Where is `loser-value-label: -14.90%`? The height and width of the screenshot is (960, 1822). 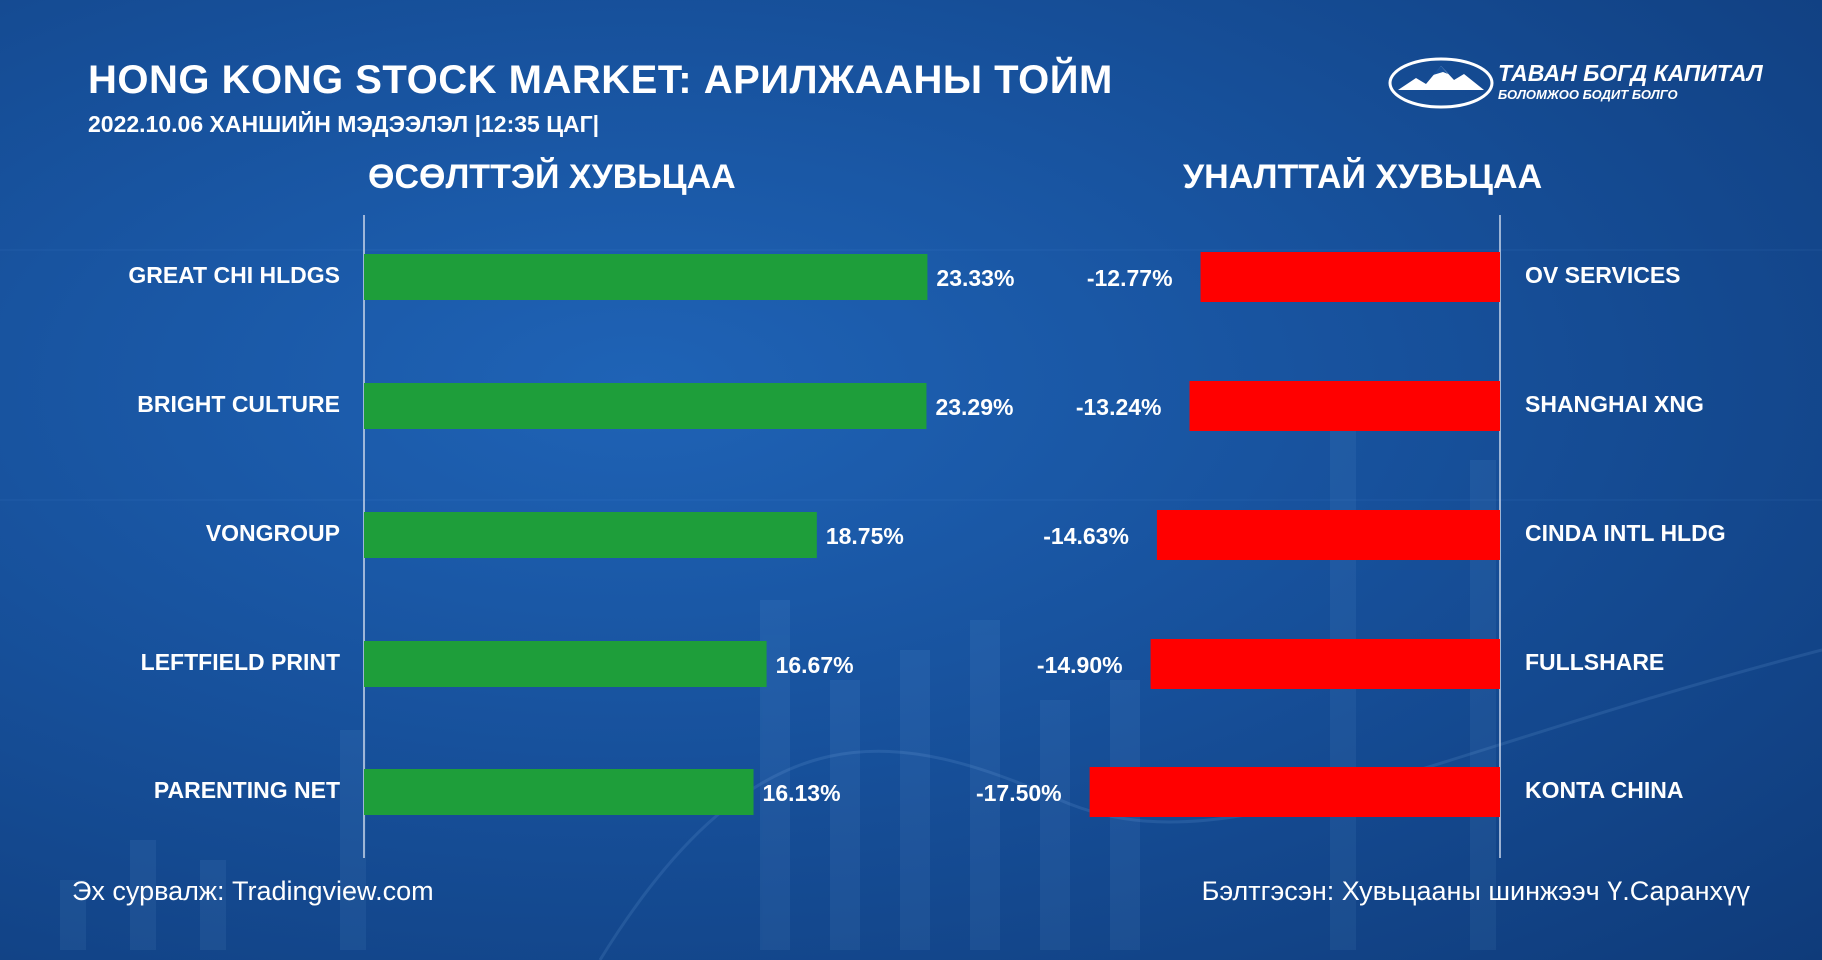 loser-value-label: -14.90% is located at coordinates (1080, 665).